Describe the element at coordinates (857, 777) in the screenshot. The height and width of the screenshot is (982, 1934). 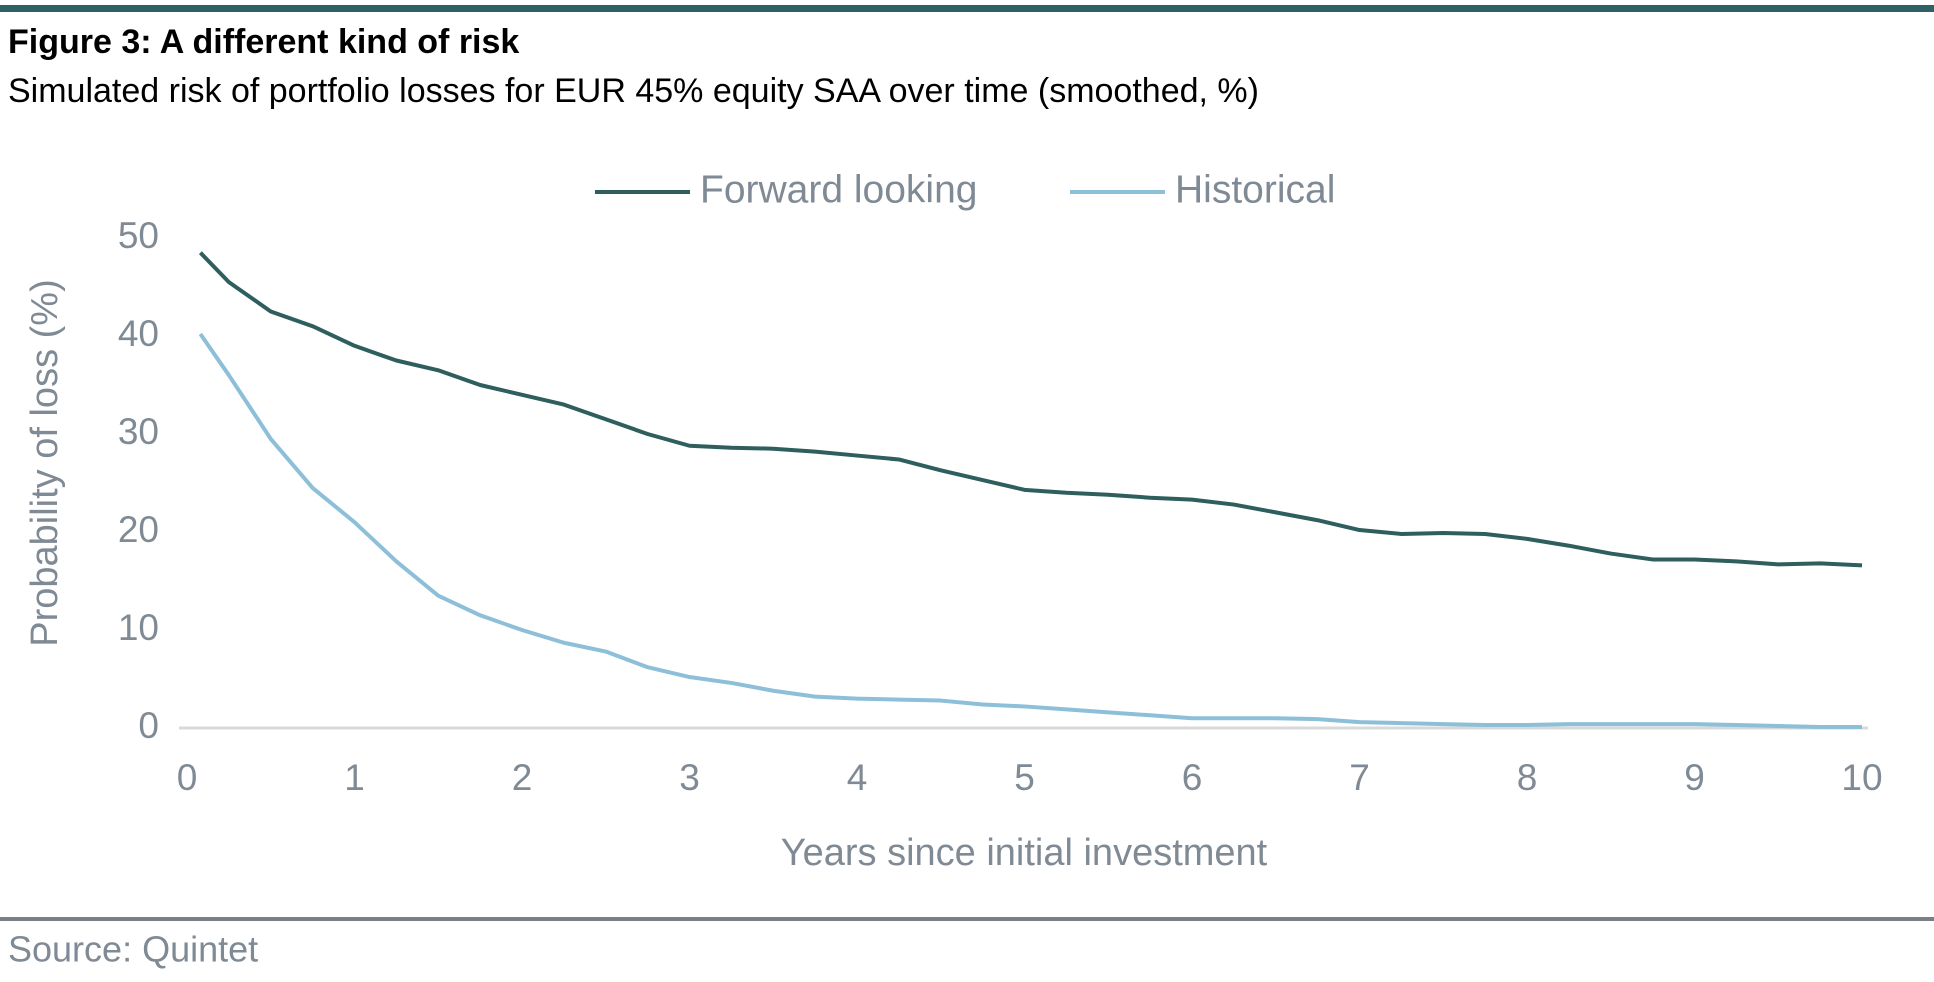
I see `x-tick-label: 4` at that location.